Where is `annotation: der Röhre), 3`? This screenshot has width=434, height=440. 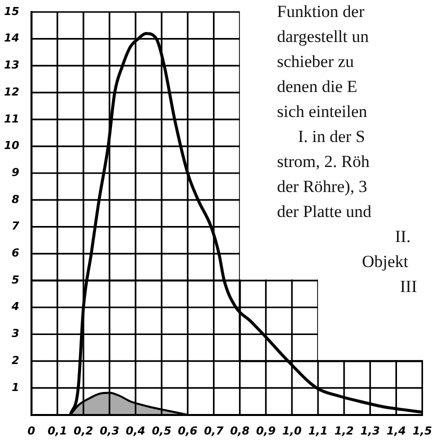
annotation: der Röhre), 3 is located at coordinates (322, 187).